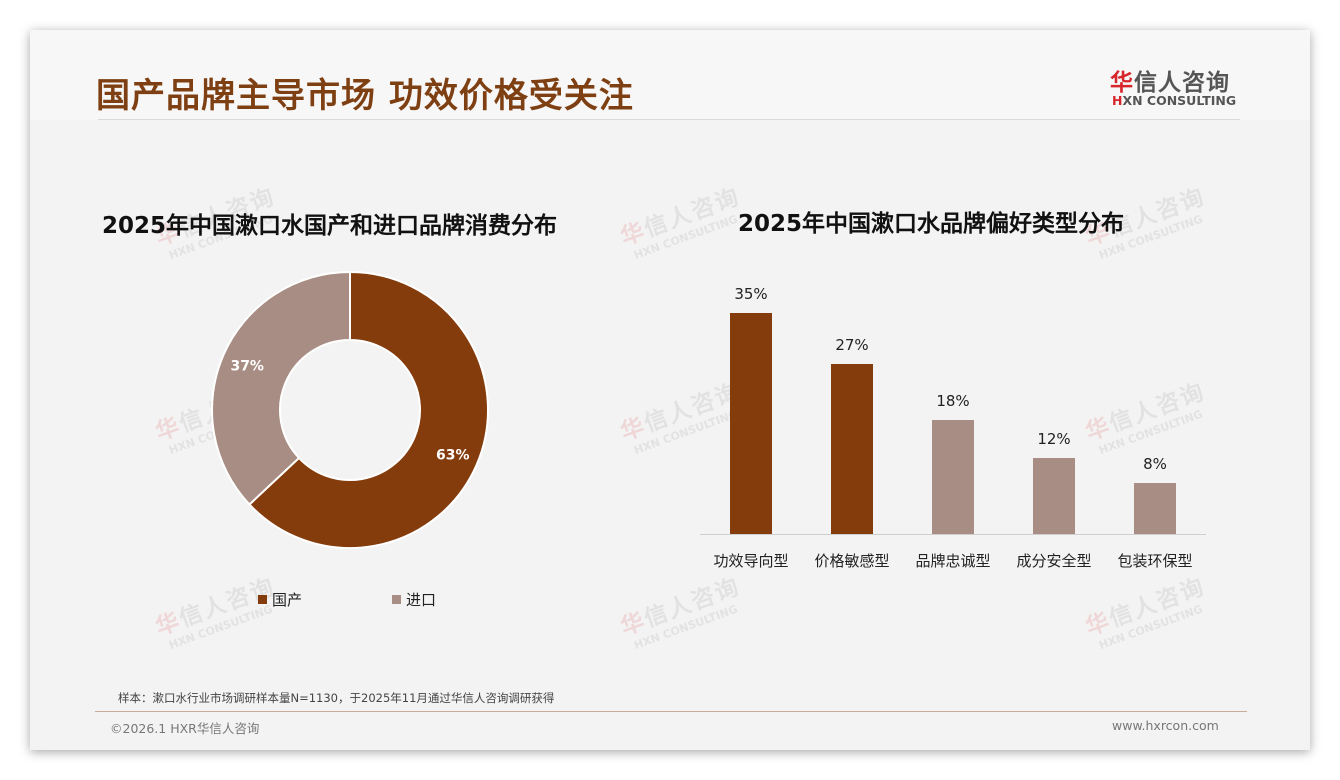 This screenshot has width=1340, height=780. Describe the element at coordinates (330, 226) in the screenshot. I see `donut-chart-title: 2025年中国漱口水国产和进口品牌消费分布` at that location.